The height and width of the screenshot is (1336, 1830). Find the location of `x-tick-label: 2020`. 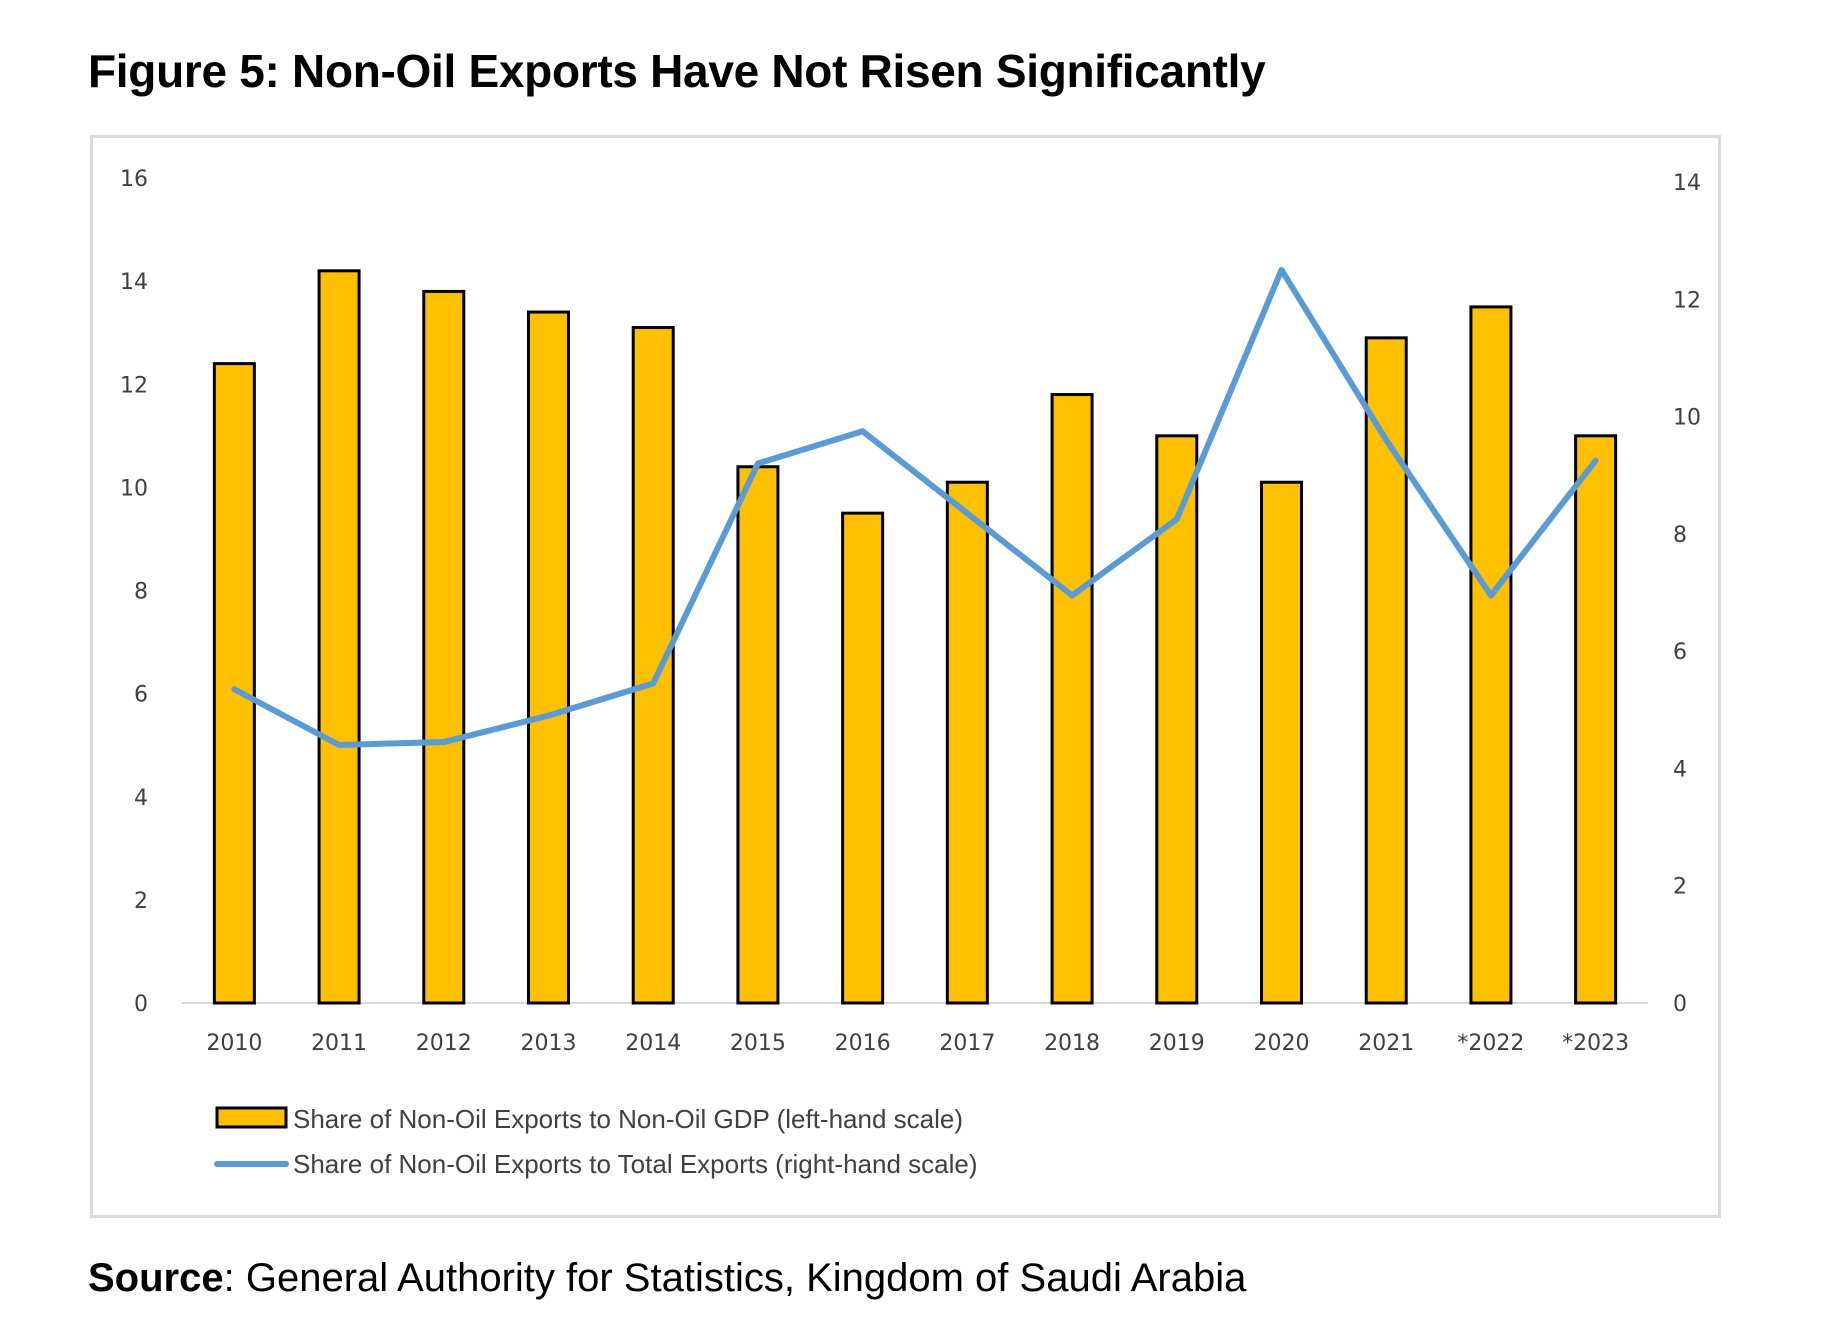

x-tick-label: 2020 is located at coordinates (1282, 1043).